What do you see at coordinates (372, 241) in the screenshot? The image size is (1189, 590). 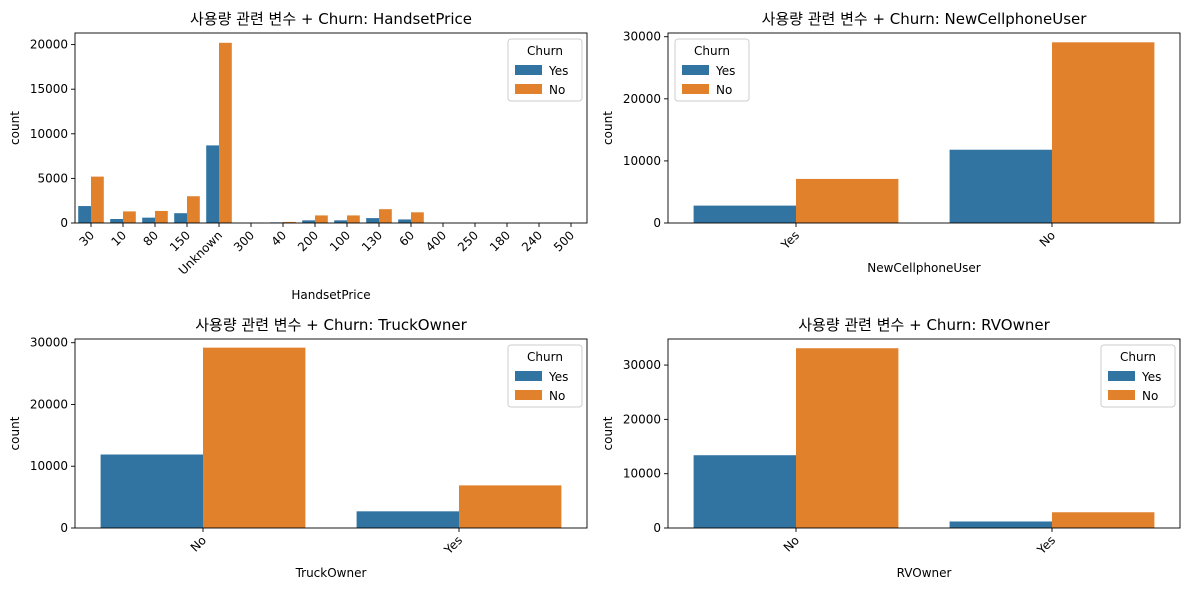 I see `x-tick-label: 130` at bounding box center [372, 241].